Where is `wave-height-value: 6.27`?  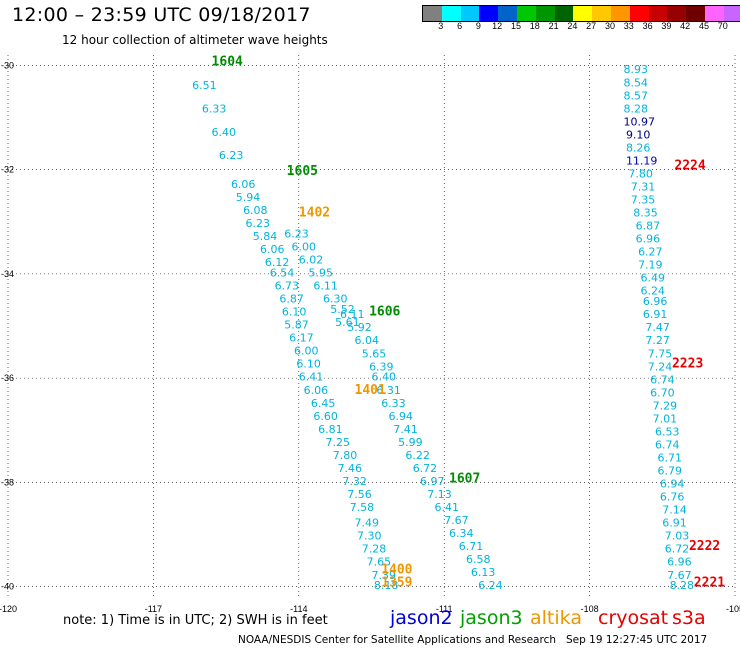
wave-height-value: 6.27 is located at coordinates (650, 252).